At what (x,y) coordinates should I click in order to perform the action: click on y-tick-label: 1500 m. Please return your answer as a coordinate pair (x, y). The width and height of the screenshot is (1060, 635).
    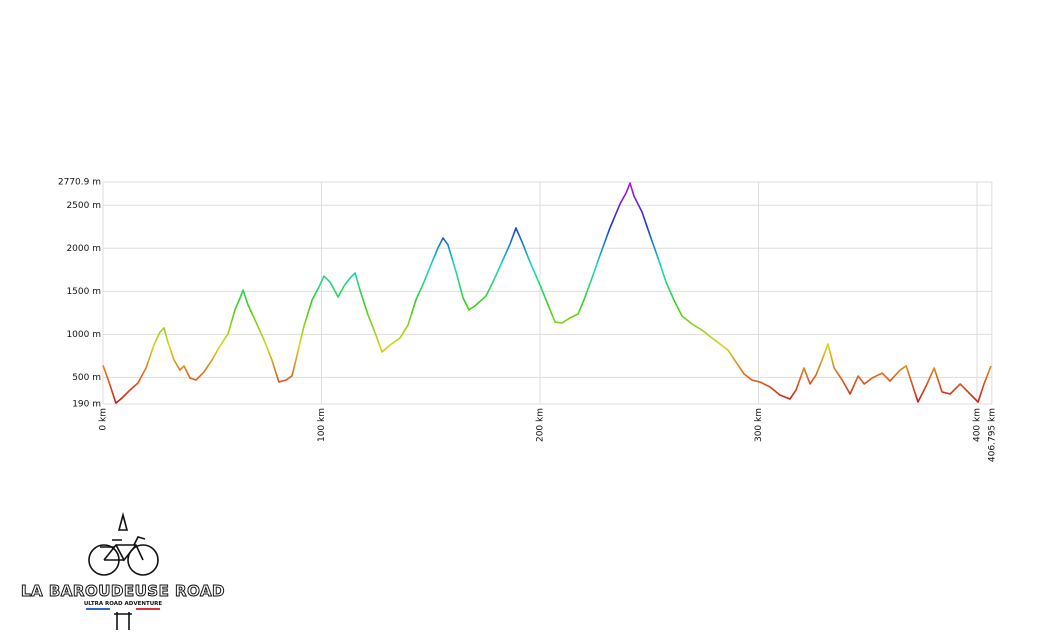
    Looking at the image, I should click on (83, 292).